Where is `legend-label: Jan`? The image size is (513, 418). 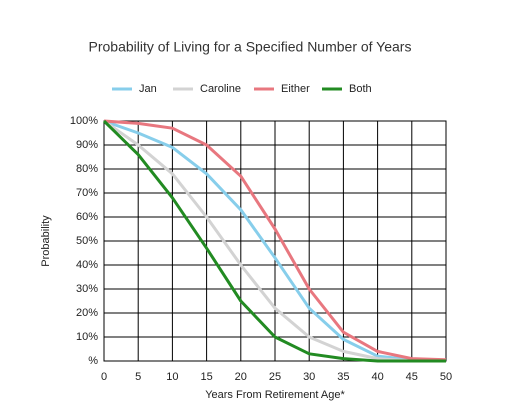 legend-label: Jan is located at coordinates (148, 89).